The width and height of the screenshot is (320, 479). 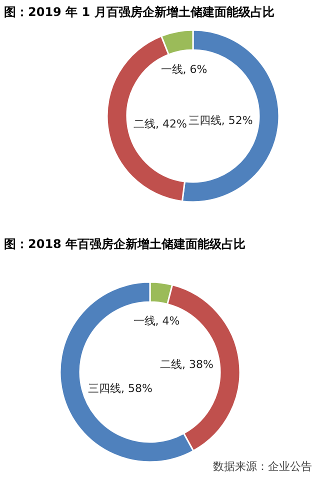 I want to click on slice-label: 一线, 6%, so click(x=184, y=69).